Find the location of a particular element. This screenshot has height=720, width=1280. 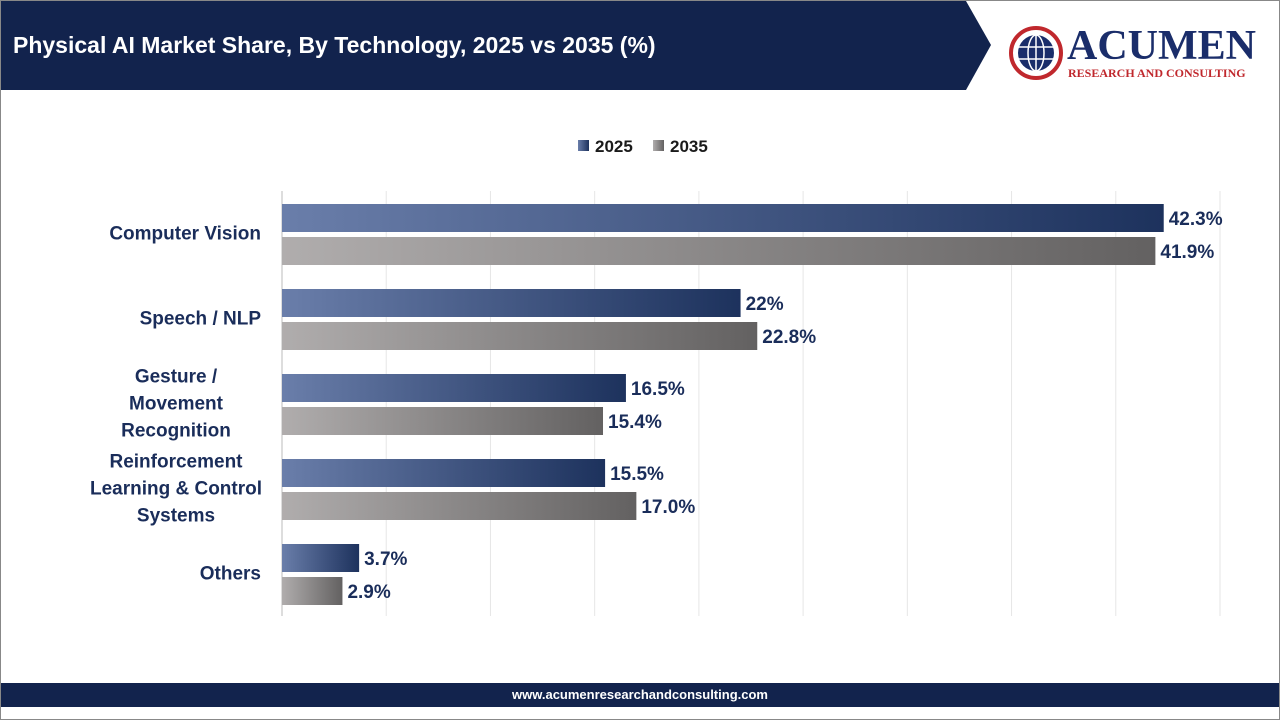

value-label: 2.9% is located at coordinates (368, 592).